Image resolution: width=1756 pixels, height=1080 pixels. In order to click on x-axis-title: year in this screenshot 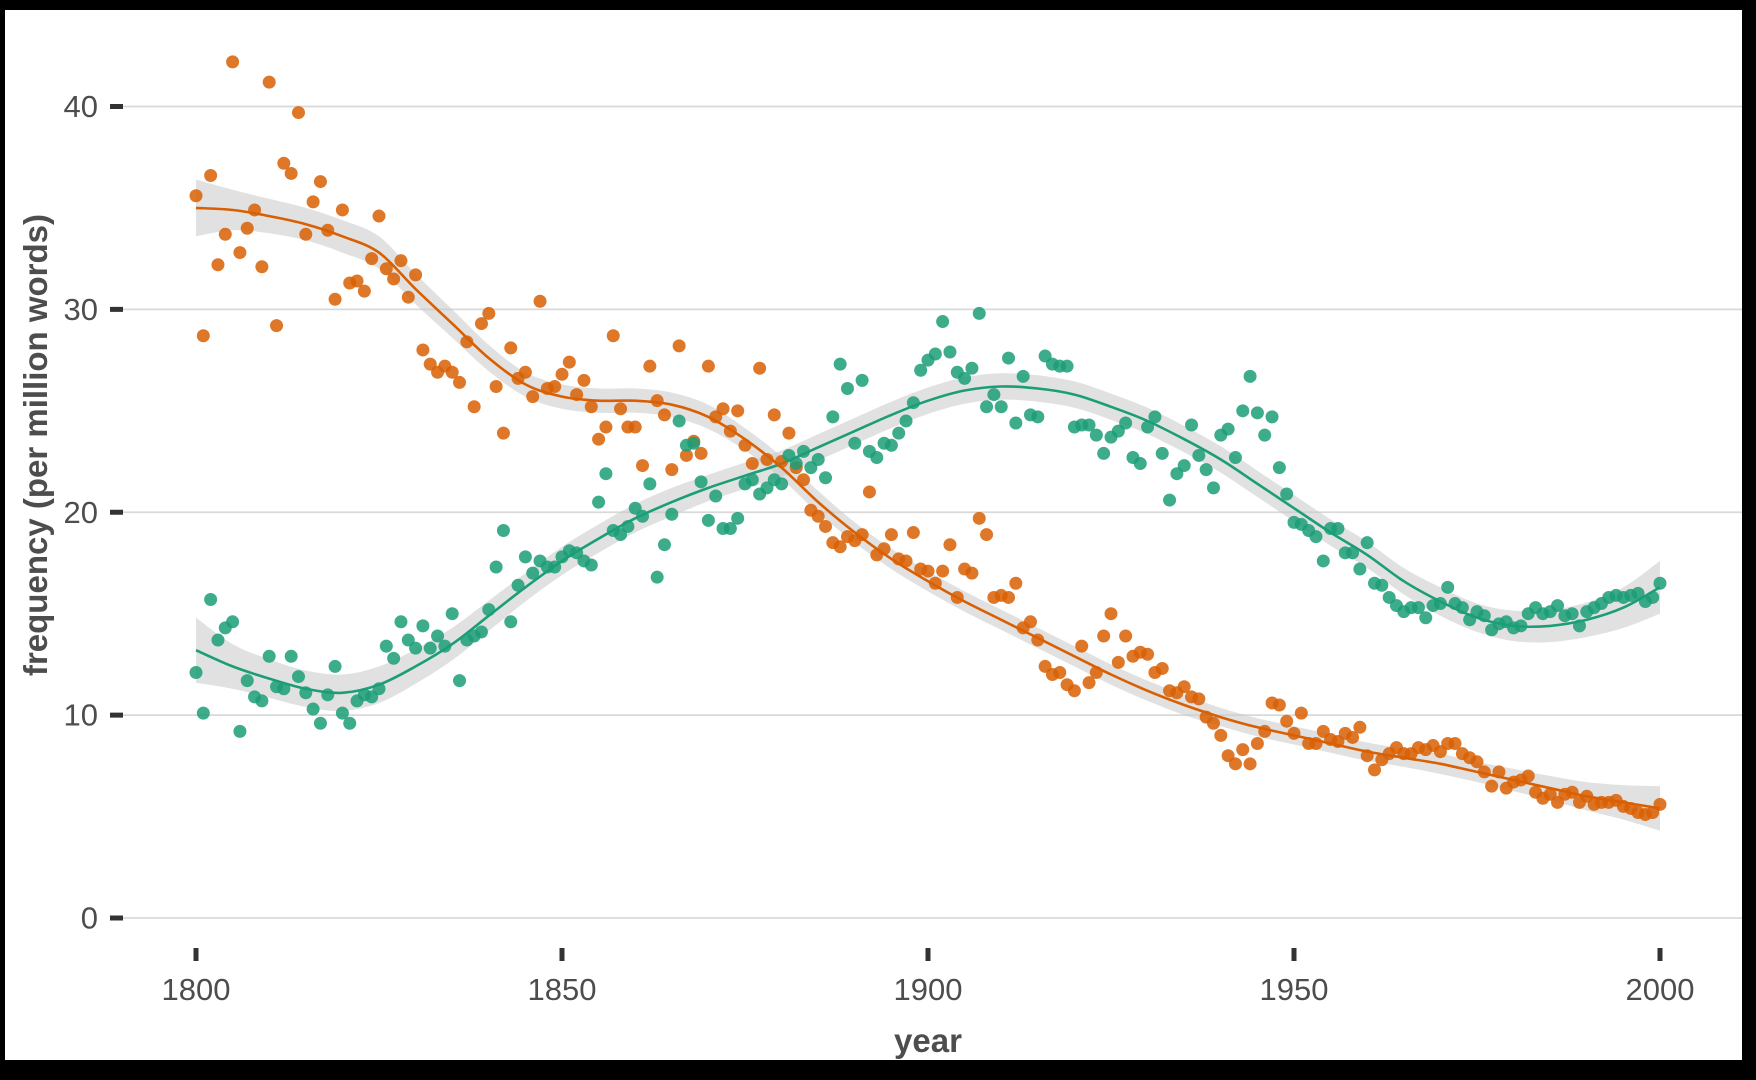, I will do `click(928, 1040)`.